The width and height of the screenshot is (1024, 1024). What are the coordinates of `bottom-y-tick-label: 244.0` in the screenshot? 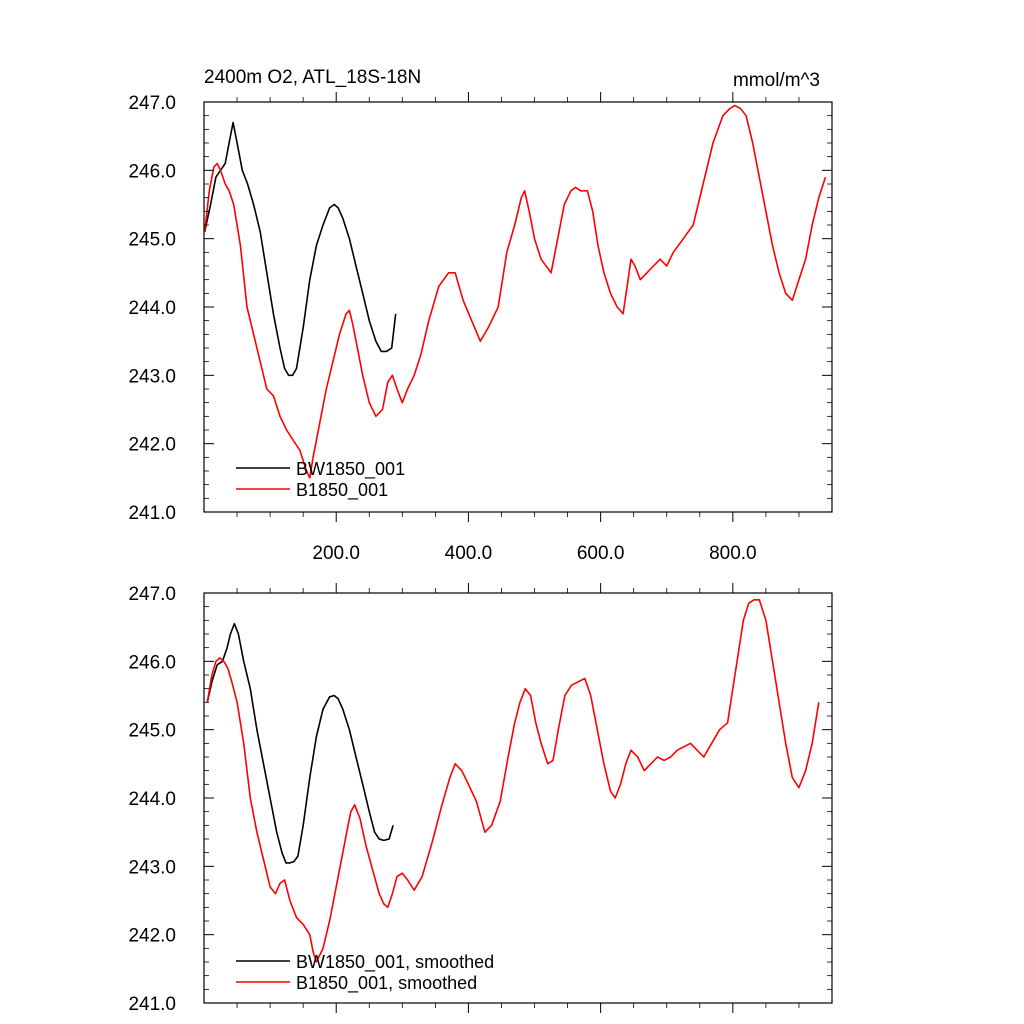 It's located at (152, 799).